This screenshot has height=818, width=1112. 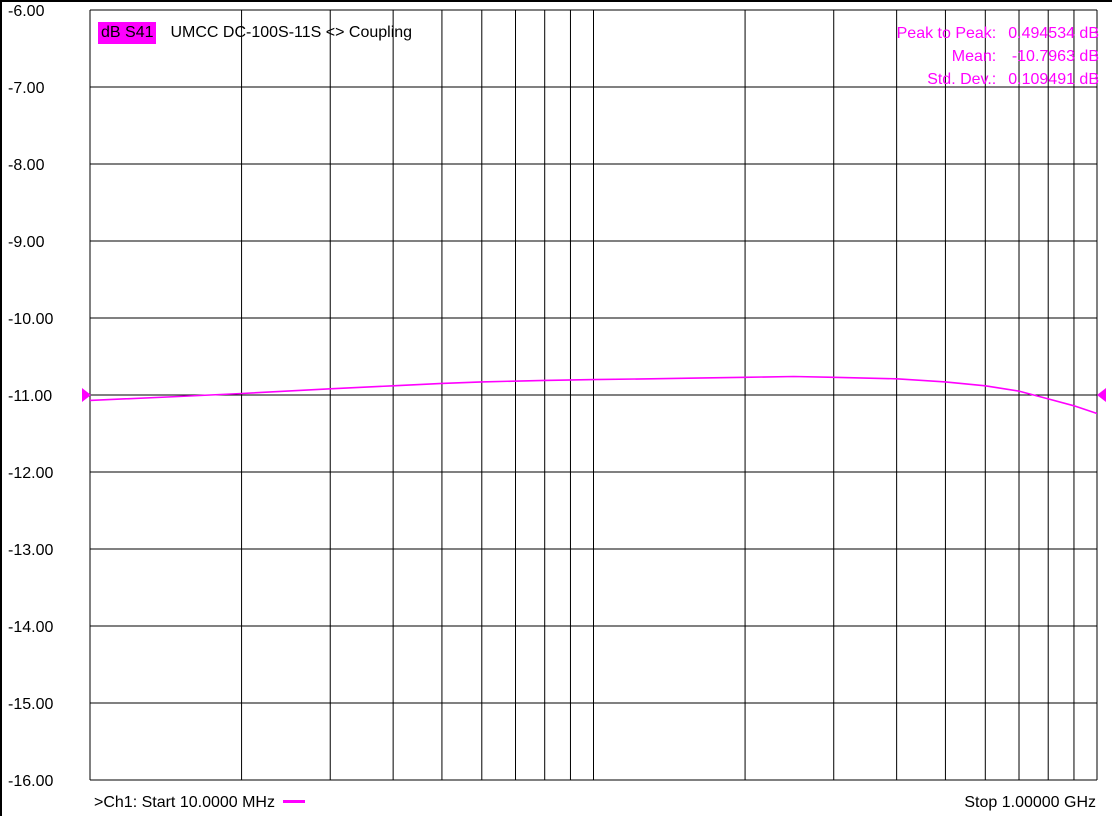 I want to click on s41-trace-line, so click(x=593, y=395).